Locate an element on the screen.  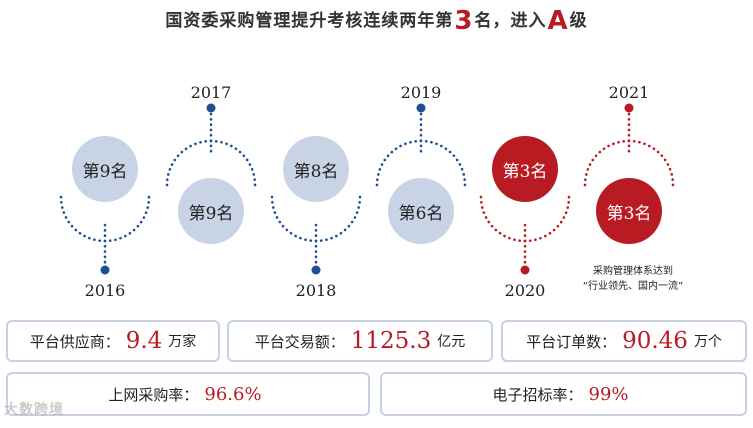
year-2016: 2016 is located at coordinates (105, 290).